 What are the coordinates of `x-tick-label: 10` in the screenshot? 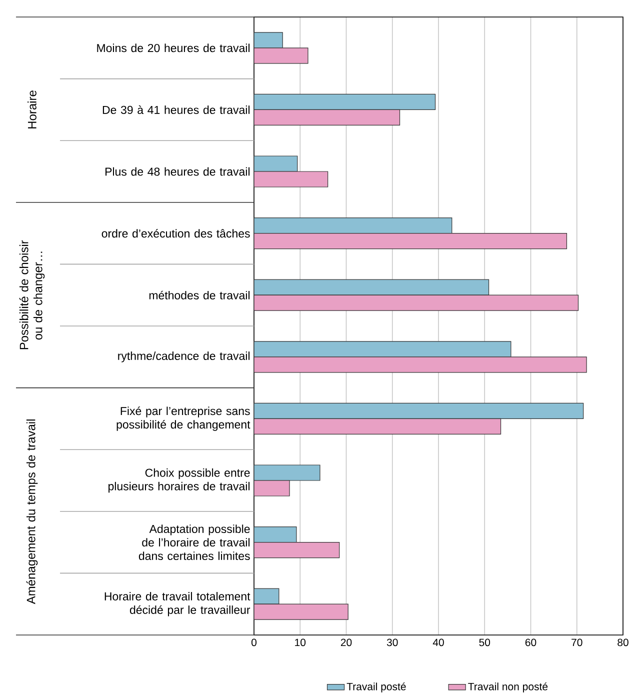 It's located at (300, 642).